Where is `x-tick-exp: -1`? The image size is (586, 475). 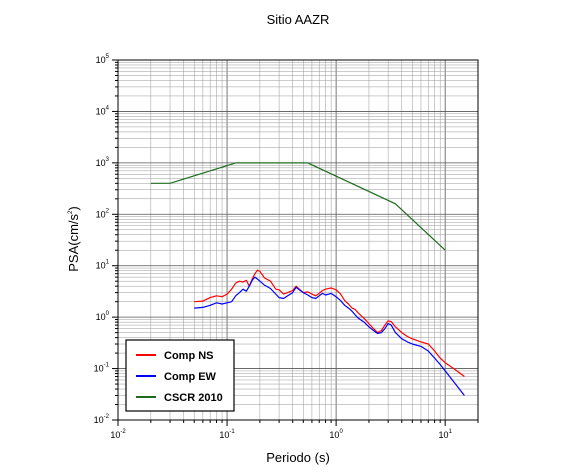
x-tick-exp: -1 is located at coordinates (232, 432).